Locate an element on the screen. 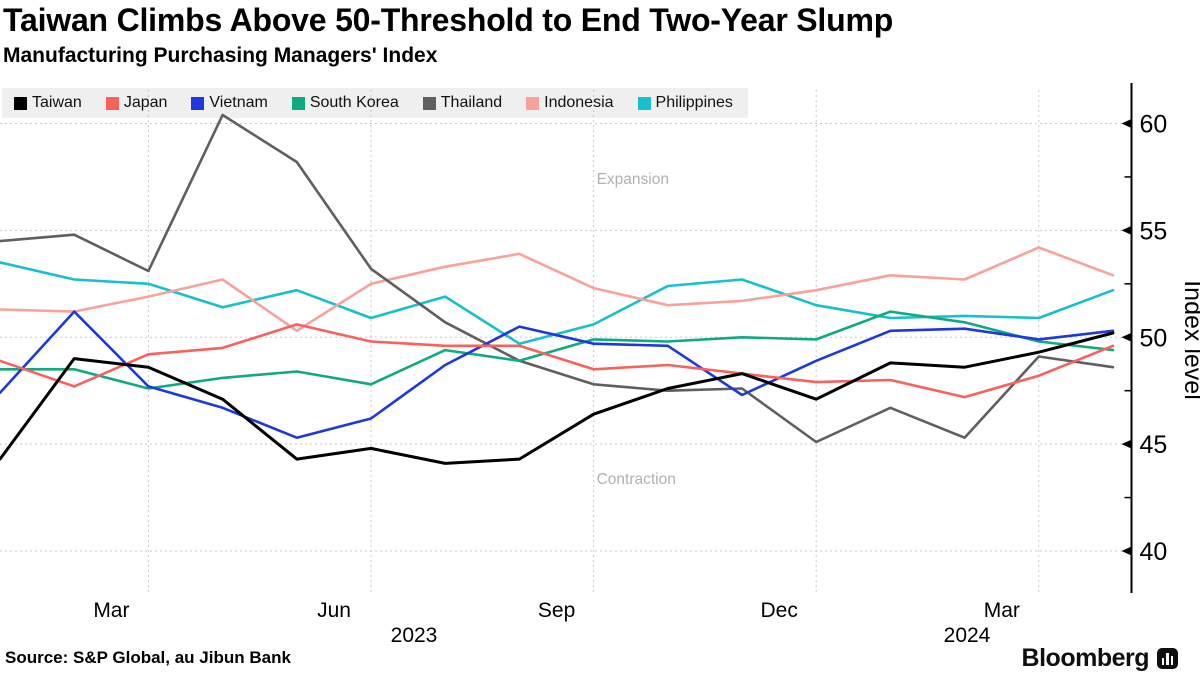 Image resolution: width=1200 pixels, height=675 pixels. y-axis-tick-label: 40 is located at coordinates (1154, 552).